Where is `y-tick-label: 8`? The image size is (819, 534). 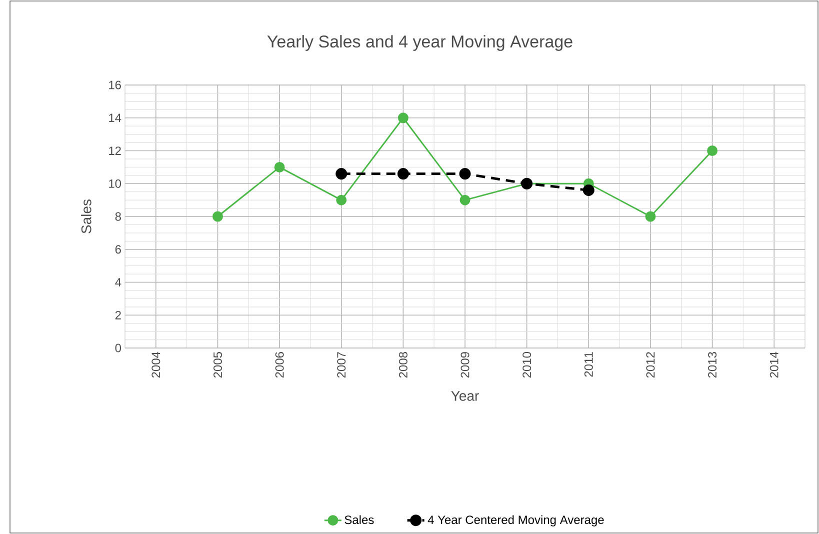 y-tick-label: 8 is located at coordinates (118, 216).